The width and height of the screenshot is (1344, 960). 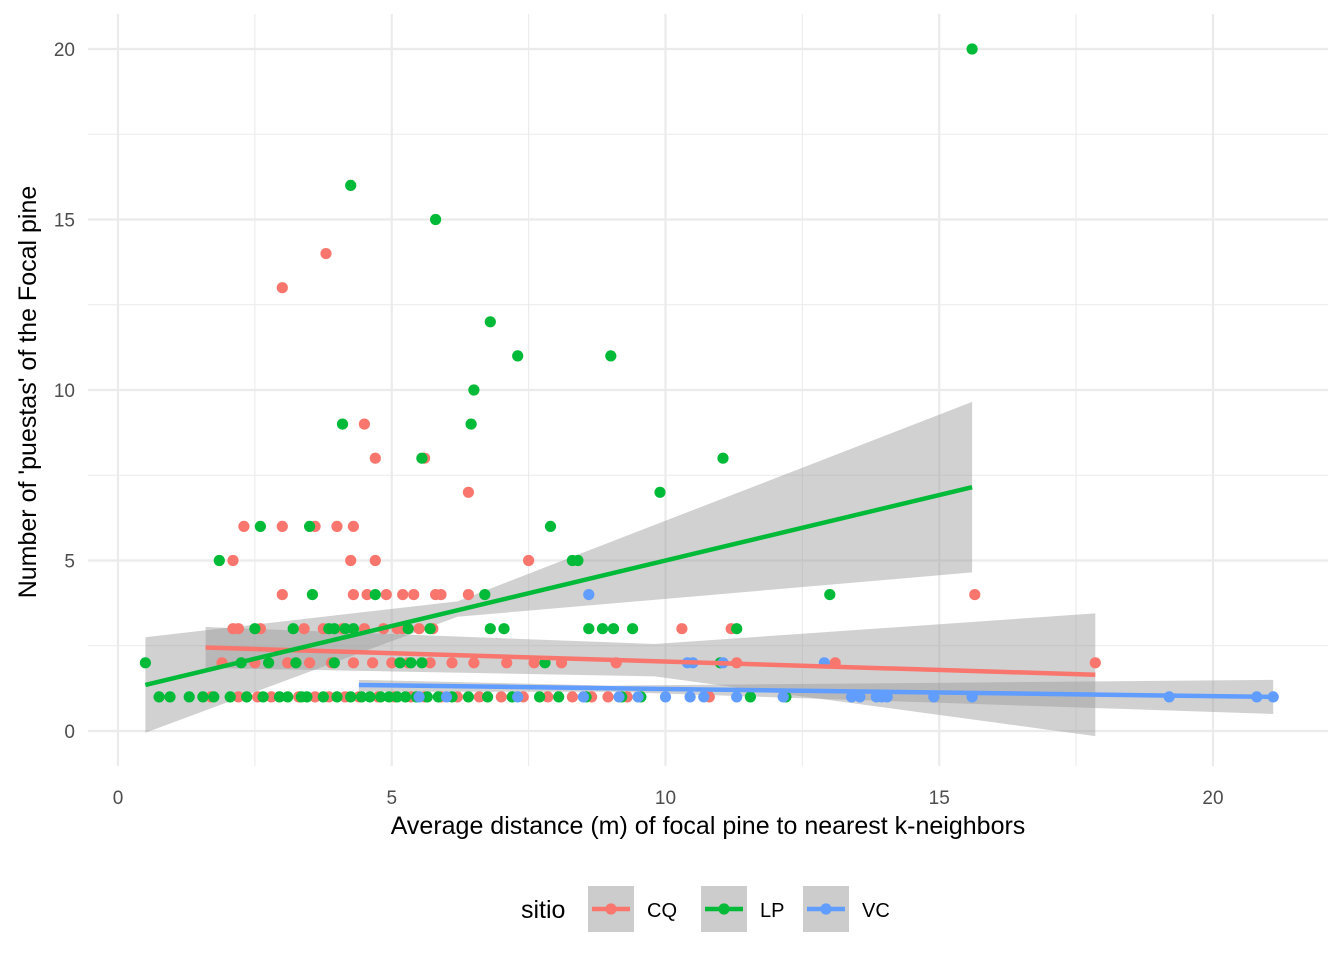 I want to click on fit-line-vc, so click(x=816, y=691).